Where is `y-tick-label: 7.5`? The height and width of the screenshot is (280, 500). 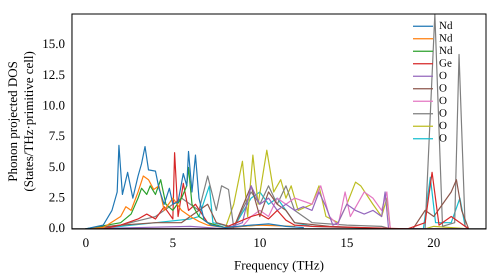 y-tick-label: 7.5 is located at coordinates (56, 136).